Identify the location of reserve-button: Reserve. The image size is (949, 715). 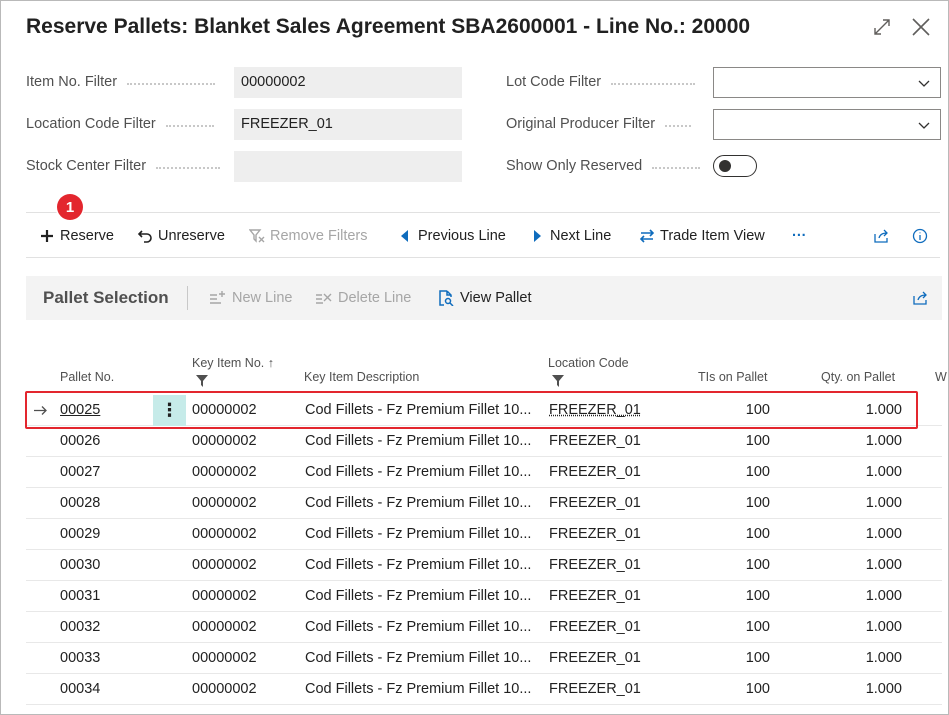
(76, 236).